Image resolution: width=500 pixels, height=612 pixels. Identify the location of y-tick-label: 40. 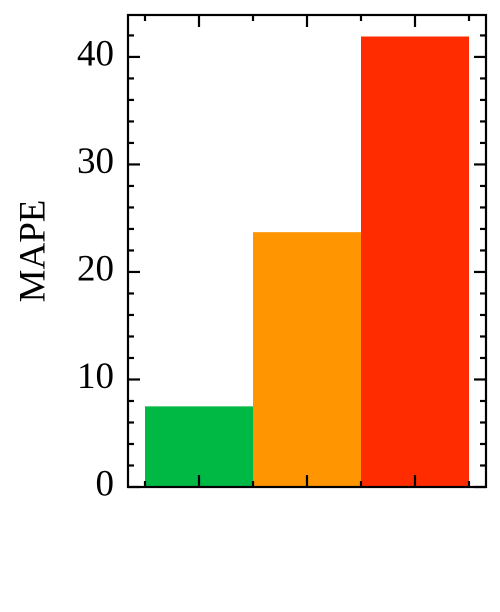
(95, 53).